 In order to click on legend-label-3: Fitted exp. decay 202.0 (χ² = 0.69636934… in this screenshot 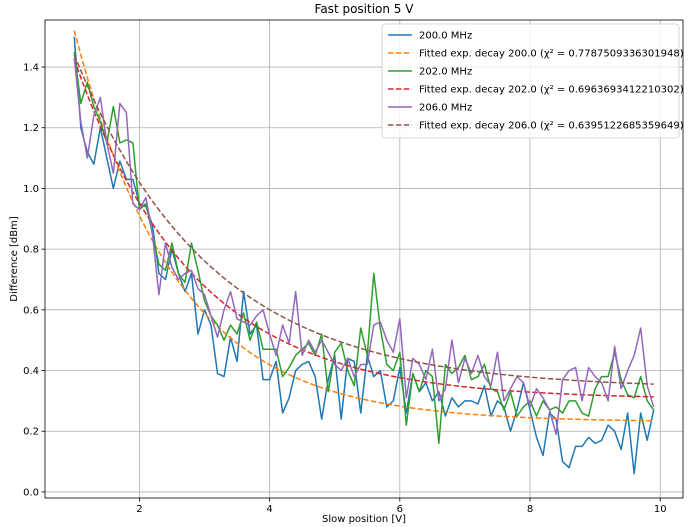, I will do `click(551, 90)`.